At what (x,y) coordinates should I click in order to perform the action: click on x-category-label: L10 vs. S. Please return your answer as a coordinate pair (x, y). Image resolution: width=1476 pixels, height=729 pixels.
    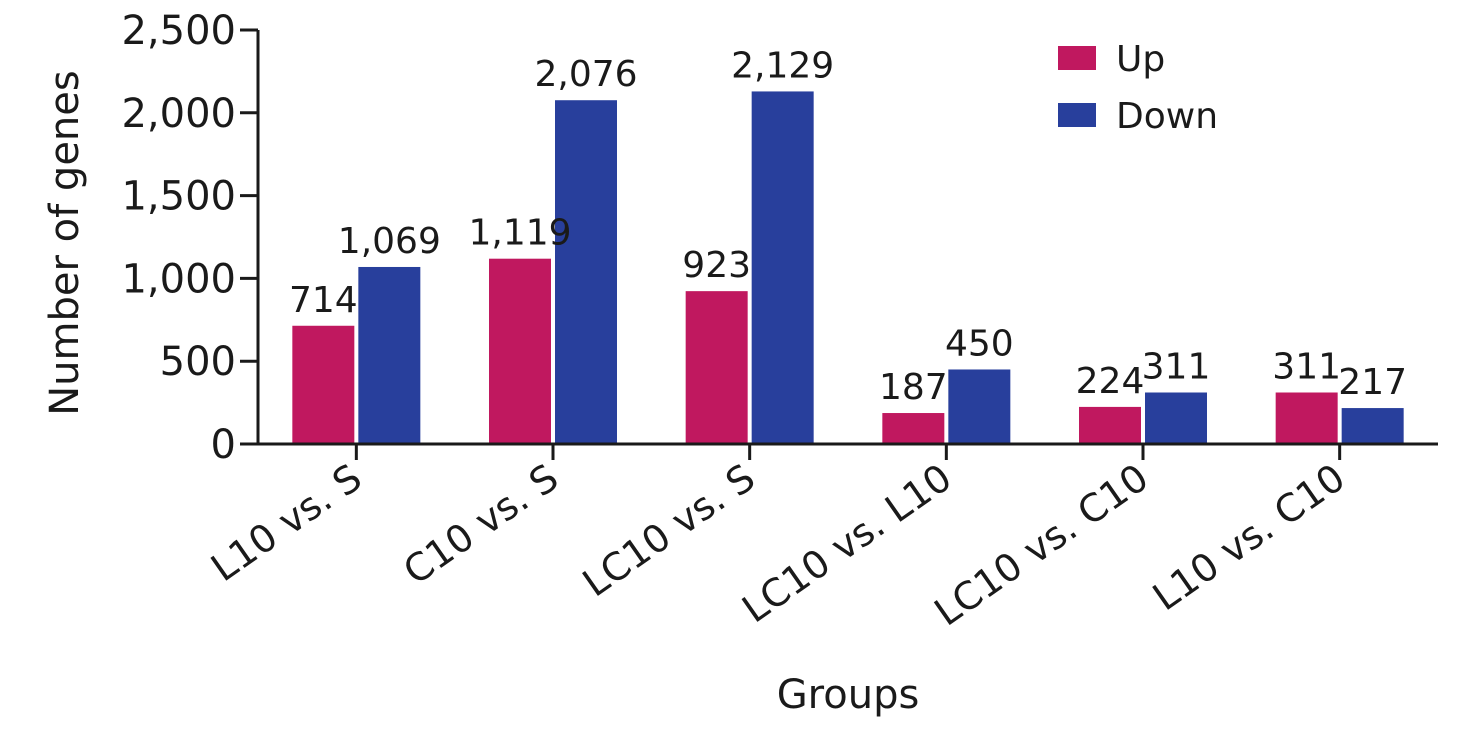
    Looking at the image, I should click on (286, 522).